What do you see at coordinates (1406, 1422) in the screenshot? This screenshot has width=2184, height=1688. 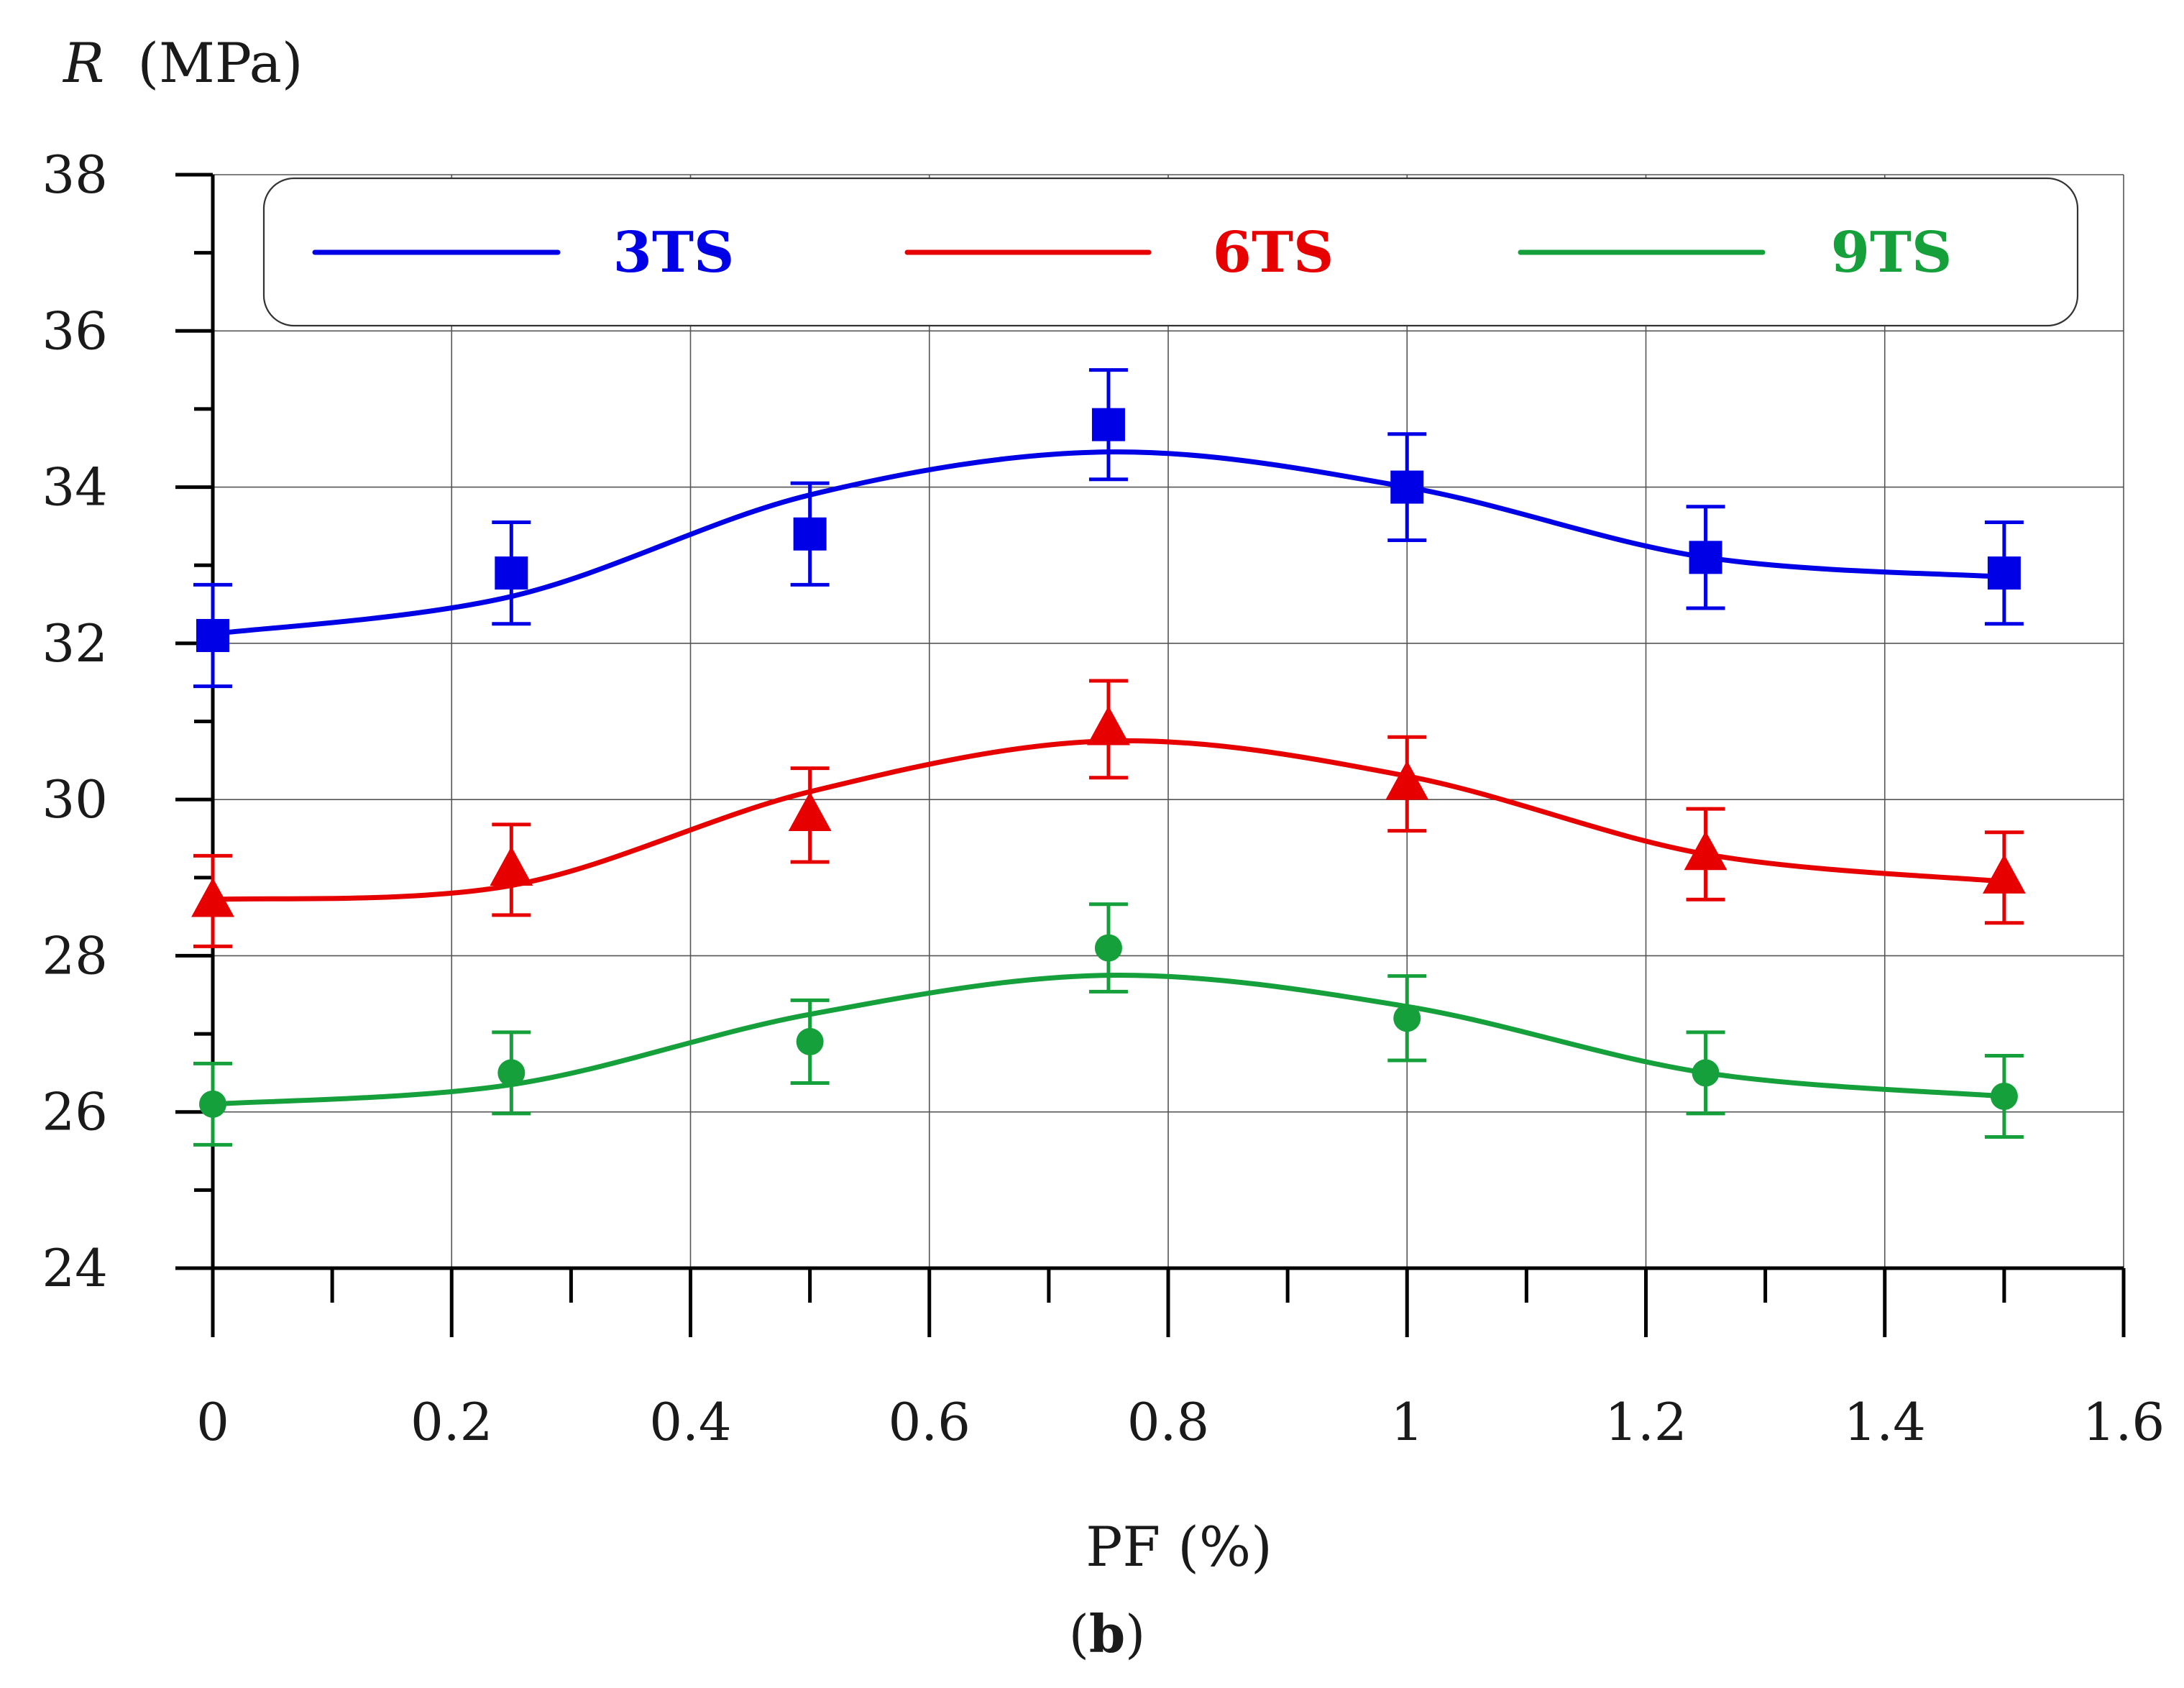 I see `x-tick-label: 1` at bounding box center [1406, 1422].